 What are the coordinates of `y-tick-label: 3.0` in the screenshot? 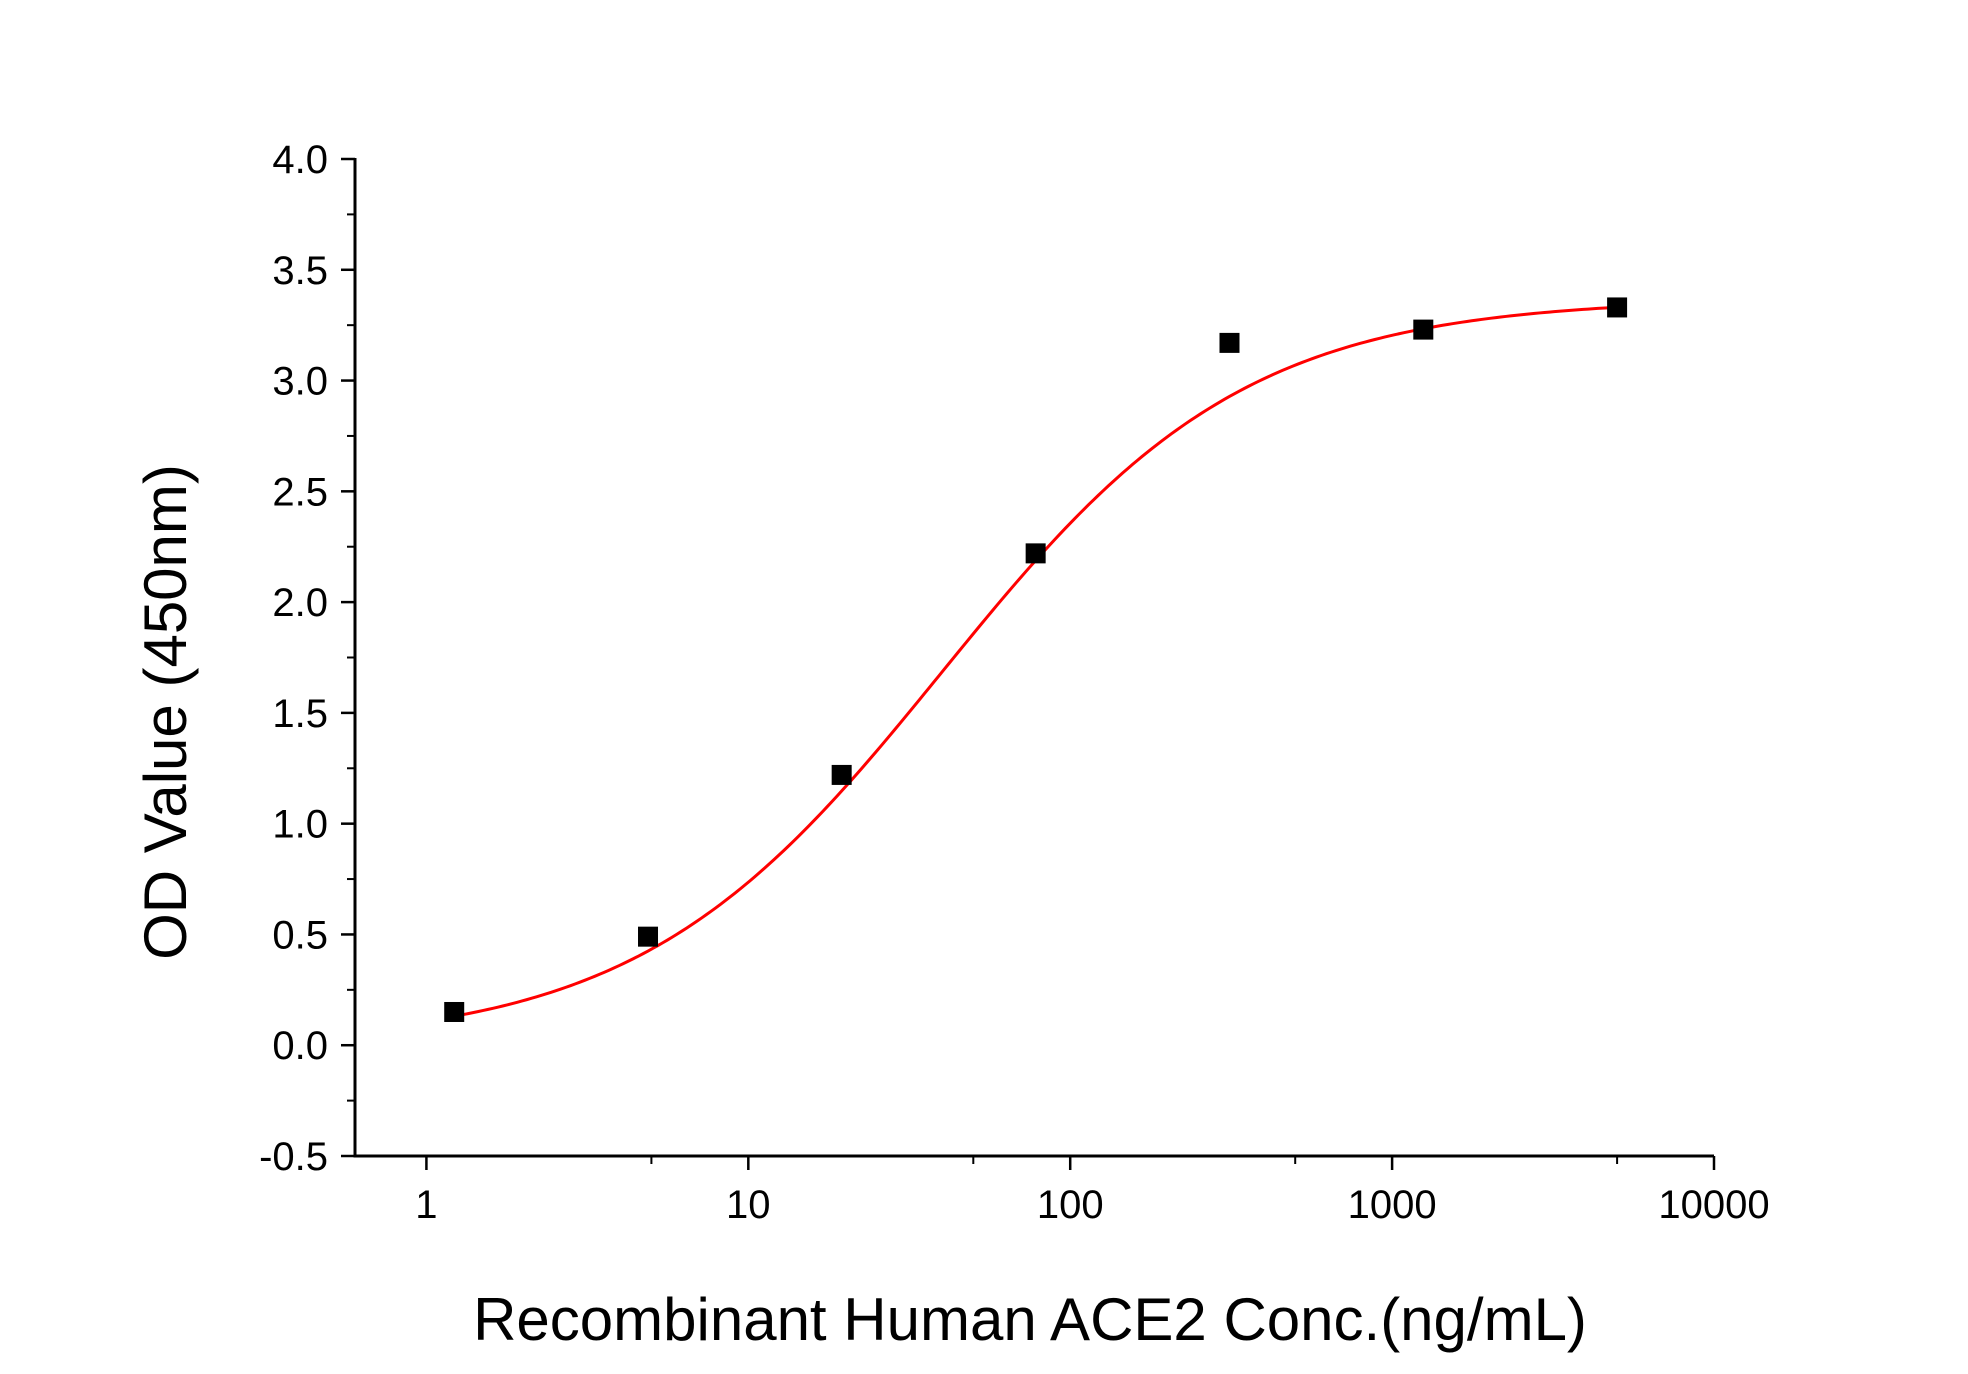 It's located at (300, 382).